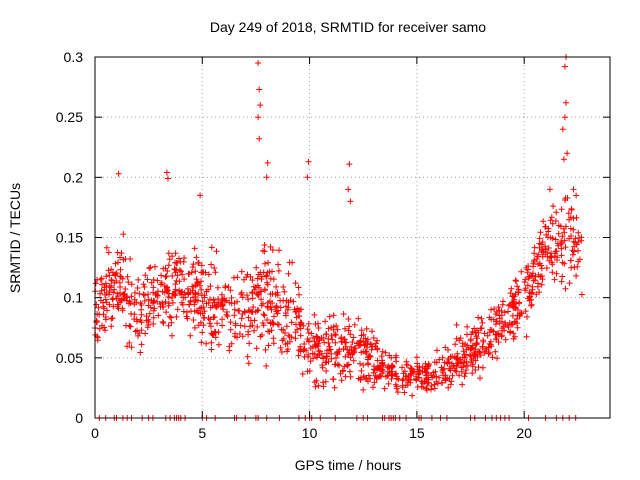 The image size is (640, 480). What do you see at coordinates (74, 57) in the screenshot?
I see `y-tick-label: 0.3` at bounding box center [74, 57].